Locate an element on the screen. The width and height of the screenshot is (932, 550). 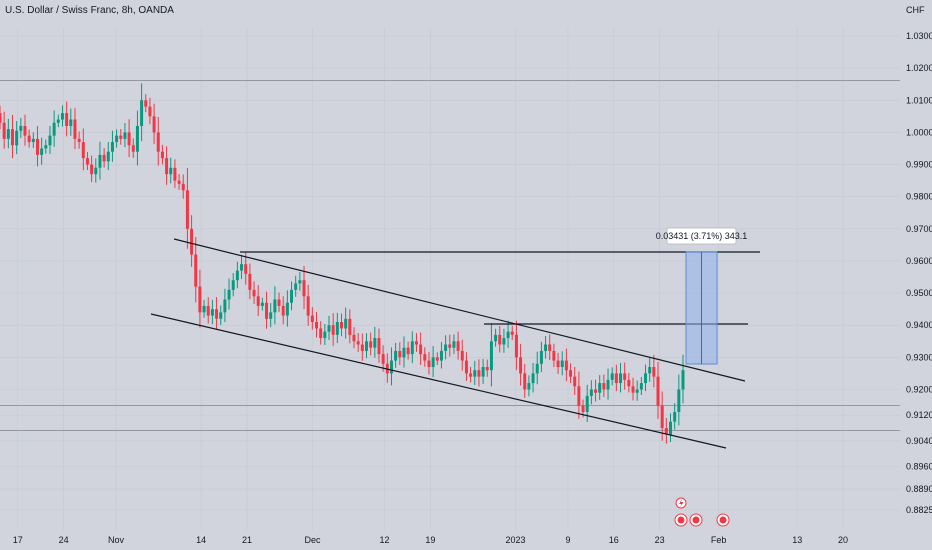
x-tick-label: 13 is located at coordinates (797, 540).